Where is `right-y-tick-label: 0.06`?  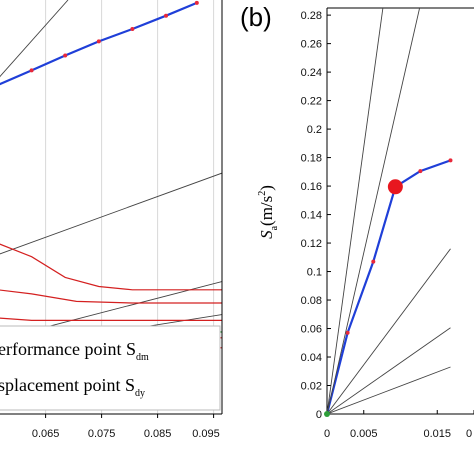 right-y-tick-label: 0.06 is located at coordinates (311, 330).